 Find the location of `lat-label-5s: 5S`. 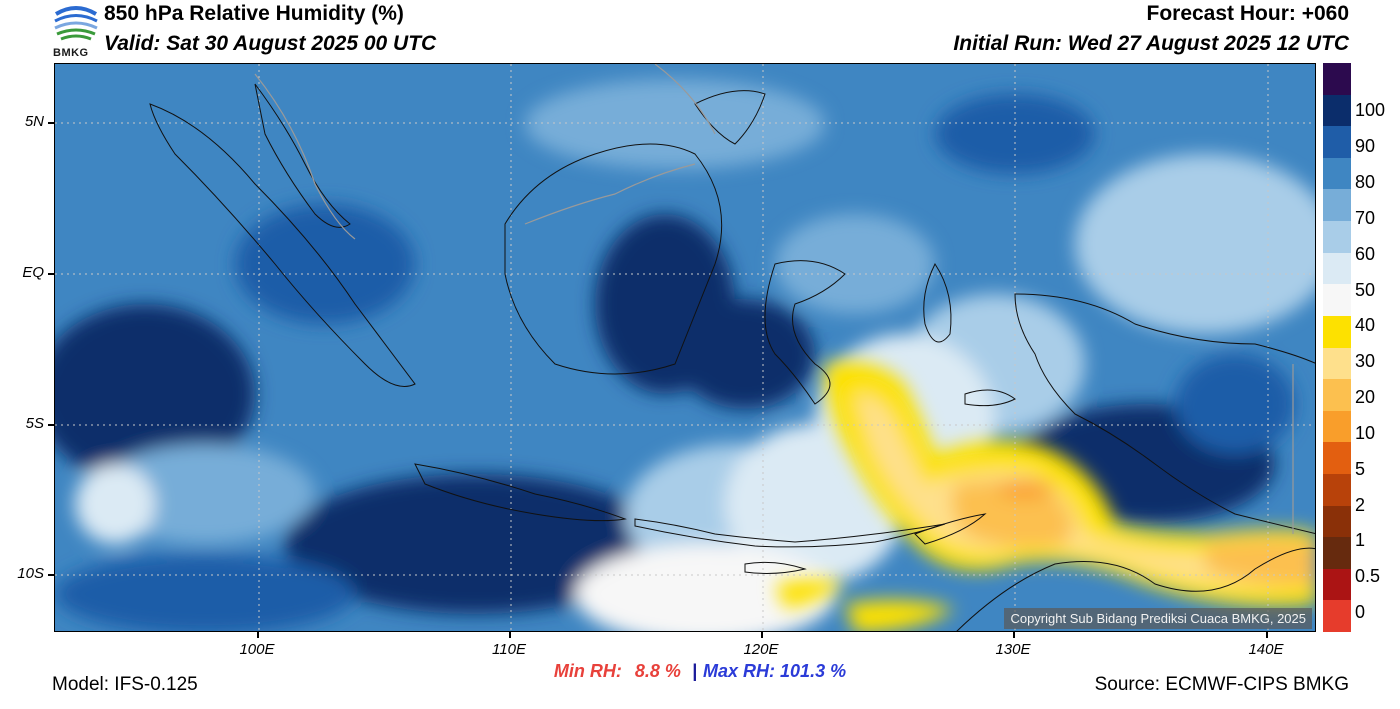

lat-label-5s: 5S is located at coordinates (34, 423).